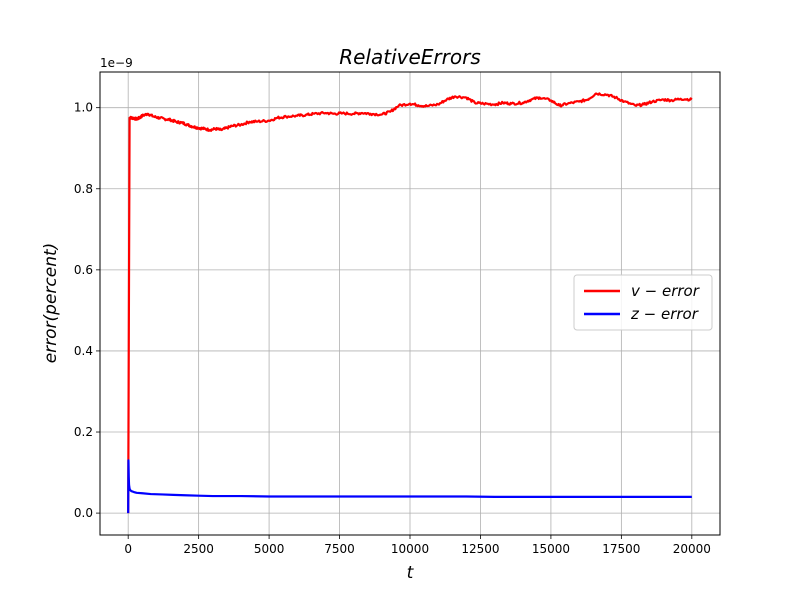  What do you see at coordinates (116, 63) in the screenshot?
I see `y-axis-offset-label: 1e−9` at bounding box center [116, 63].